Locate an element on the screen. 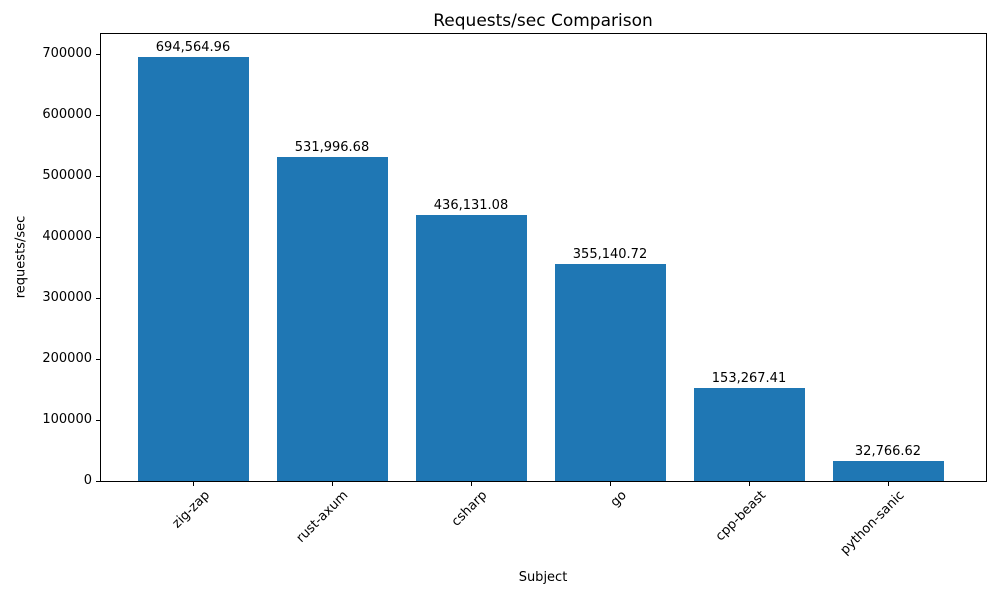  bar-cpp-beast is located at coordinates (749, 434).